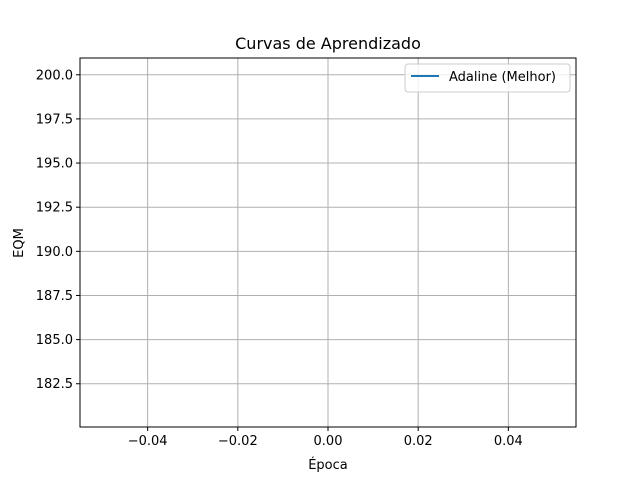 The height and width of the screenshot is (480, 640). I want to click on x-axis-label: Época, so click(328, 465).